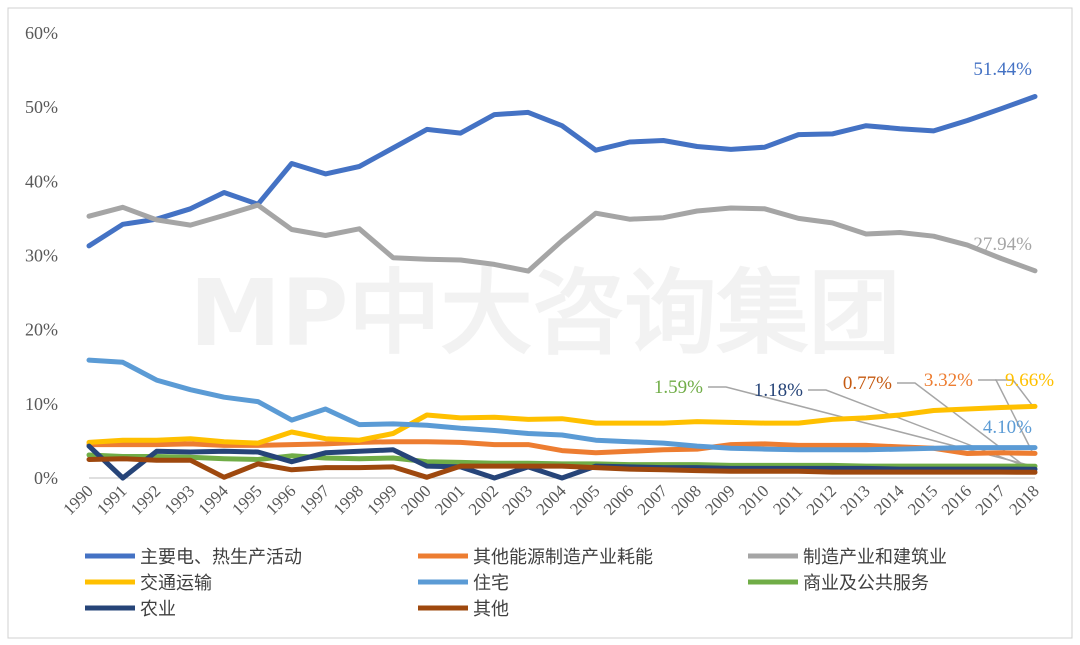 This screenshot has height=645, width=1080. What do you see at coordinates (678, 387) in the screenshot?
I see `data-label: 1.59%` at bounding box center [678, 387].